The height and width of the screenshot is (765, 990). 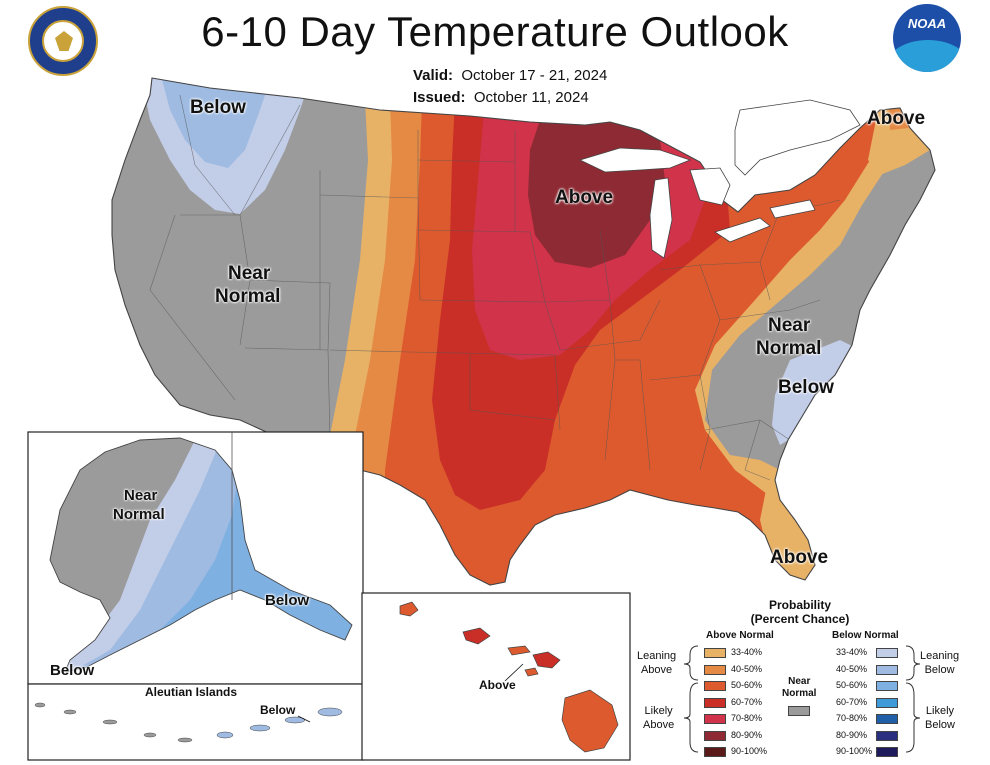 What do you see at coordinates (141, 495) in the screenshot?
I see `label-ak-near-1: Near` at bounding box center [141, 495].